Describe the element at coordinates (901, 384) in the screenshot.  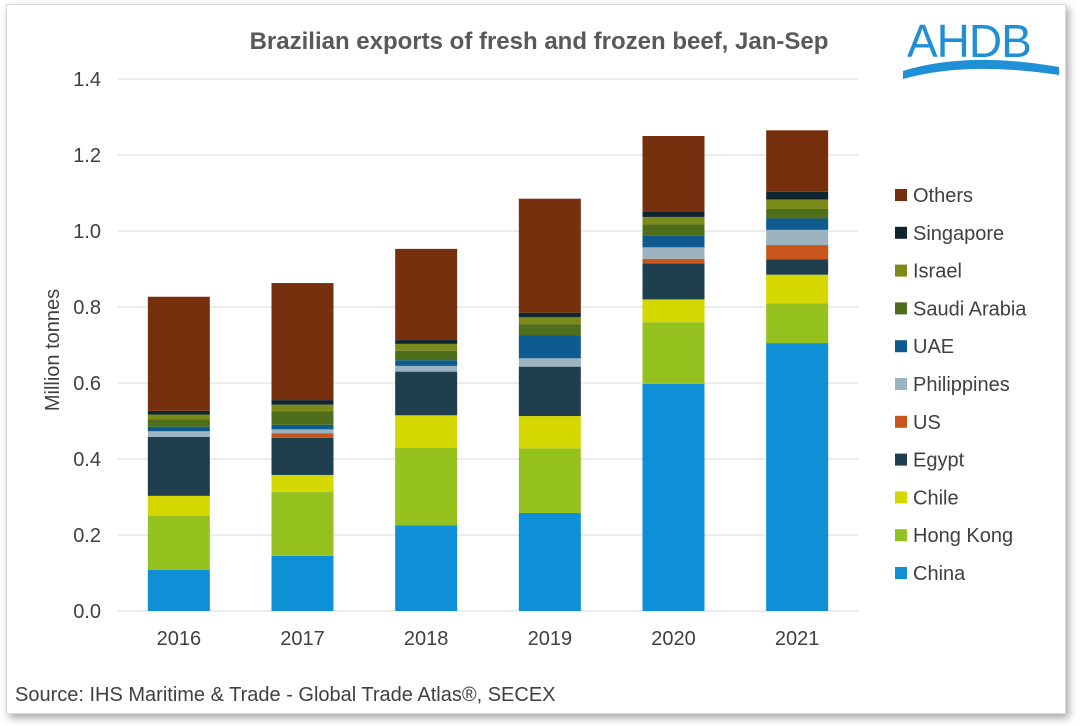
I see `legend-swatch-philippines` at that location.